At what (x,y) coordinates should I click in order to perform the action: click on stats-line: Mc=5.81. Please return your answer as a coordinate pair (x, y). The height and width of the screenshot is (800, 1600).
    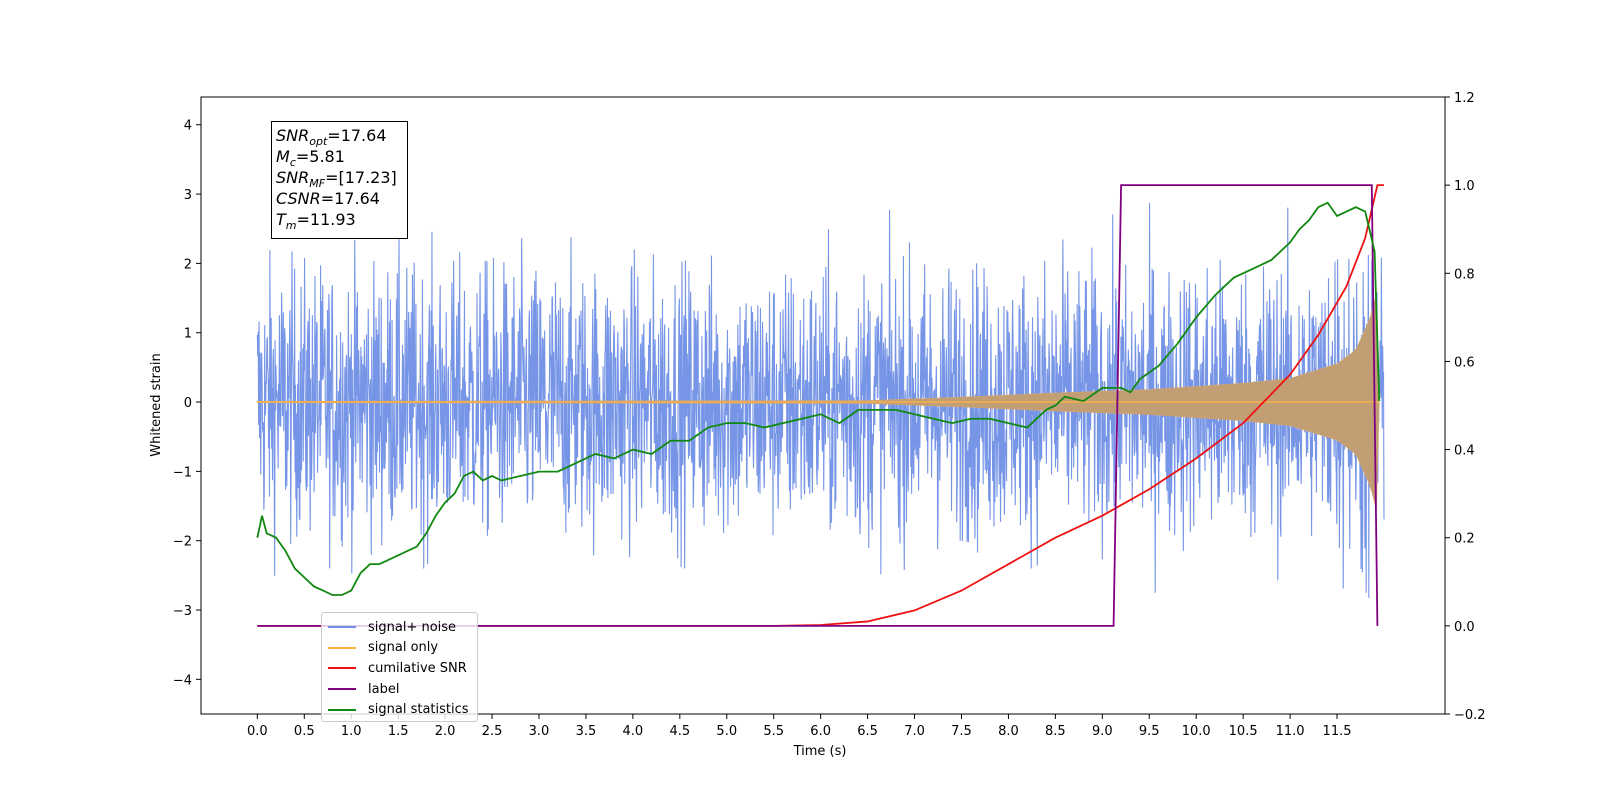
    Looking at the image, I should click on (339, 158).